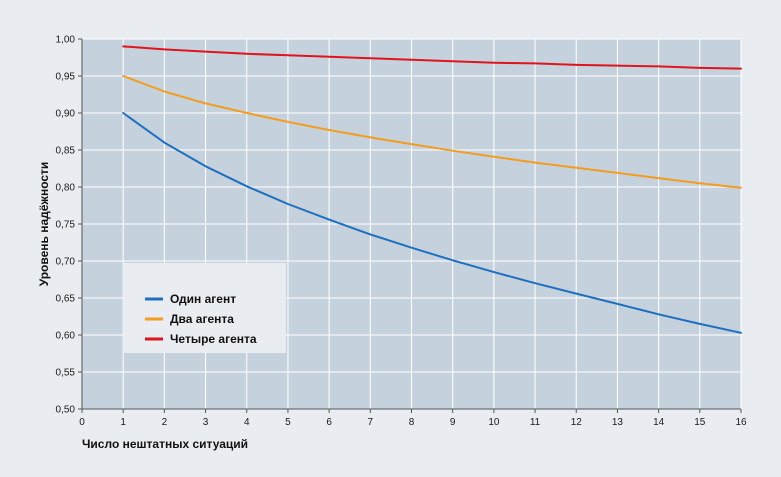  What do you see at coordinates (66, 40) in the screenshot?
I see `y-tick-label: 1,00` at bounding box center [66, 40].